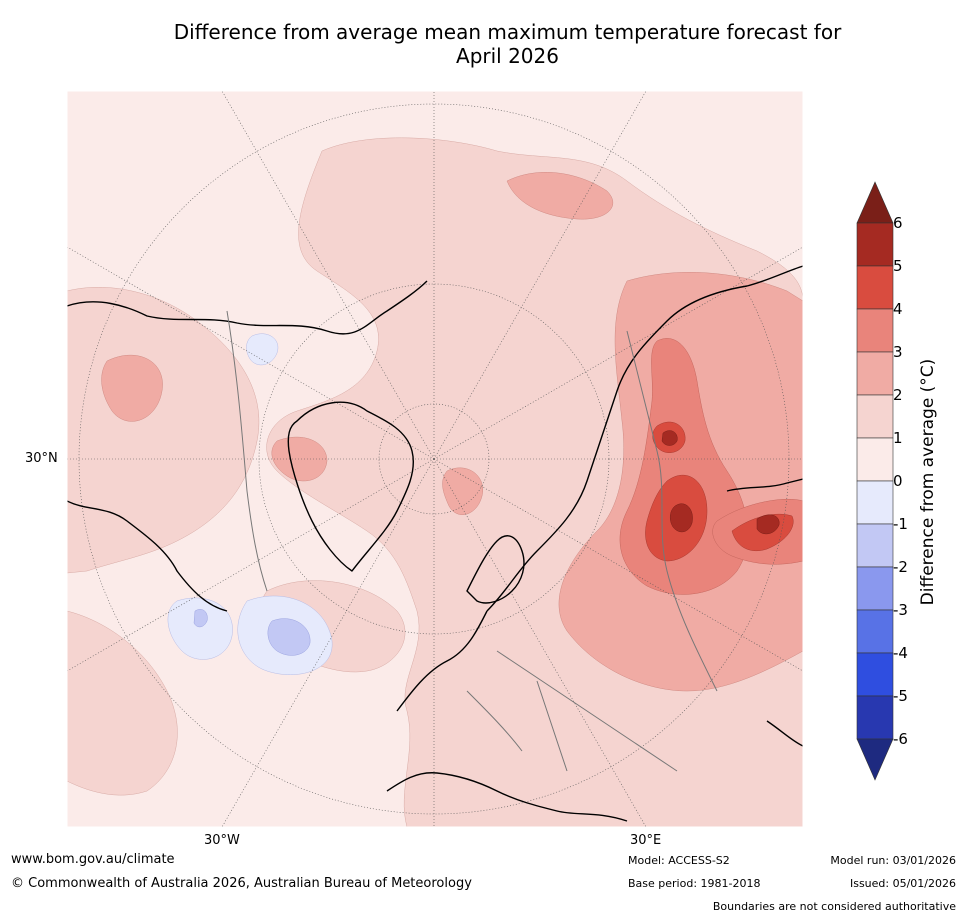  Describe the element at coordinates (646, 840) in the screenshot. I see `longitude-label-30e: 30°E` at that location.